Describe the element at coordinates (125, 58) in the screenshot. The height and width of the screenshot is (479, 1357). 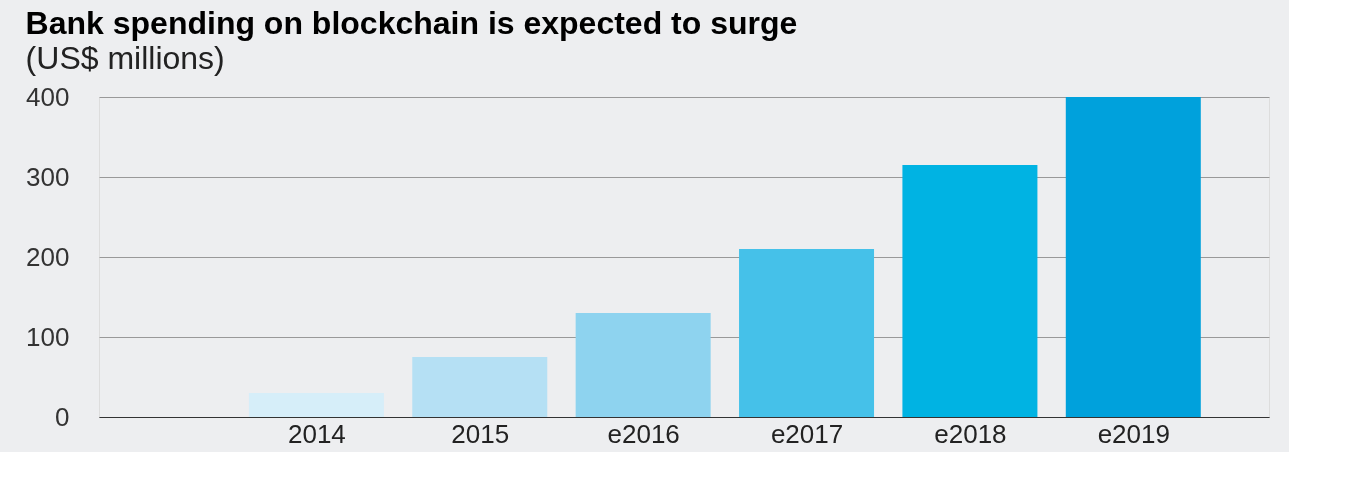
I see `chart-subtitle: (US$ millions)` at that location.